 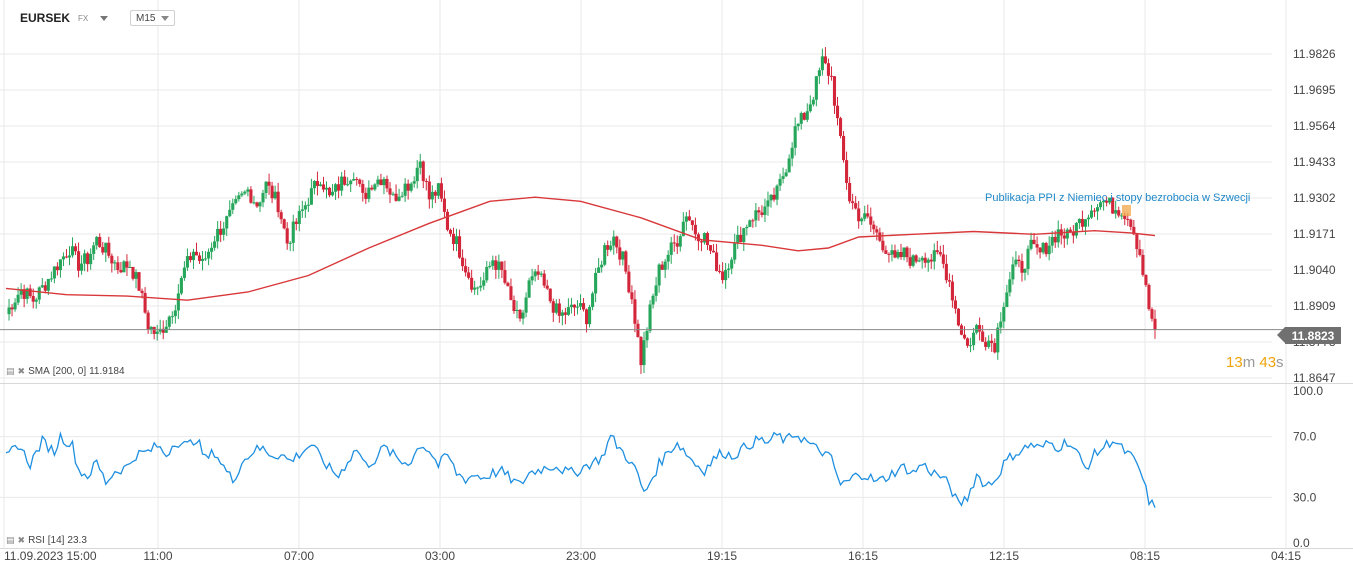 I want to click on sma-params: [200, 0], so click(x=69, y=371).